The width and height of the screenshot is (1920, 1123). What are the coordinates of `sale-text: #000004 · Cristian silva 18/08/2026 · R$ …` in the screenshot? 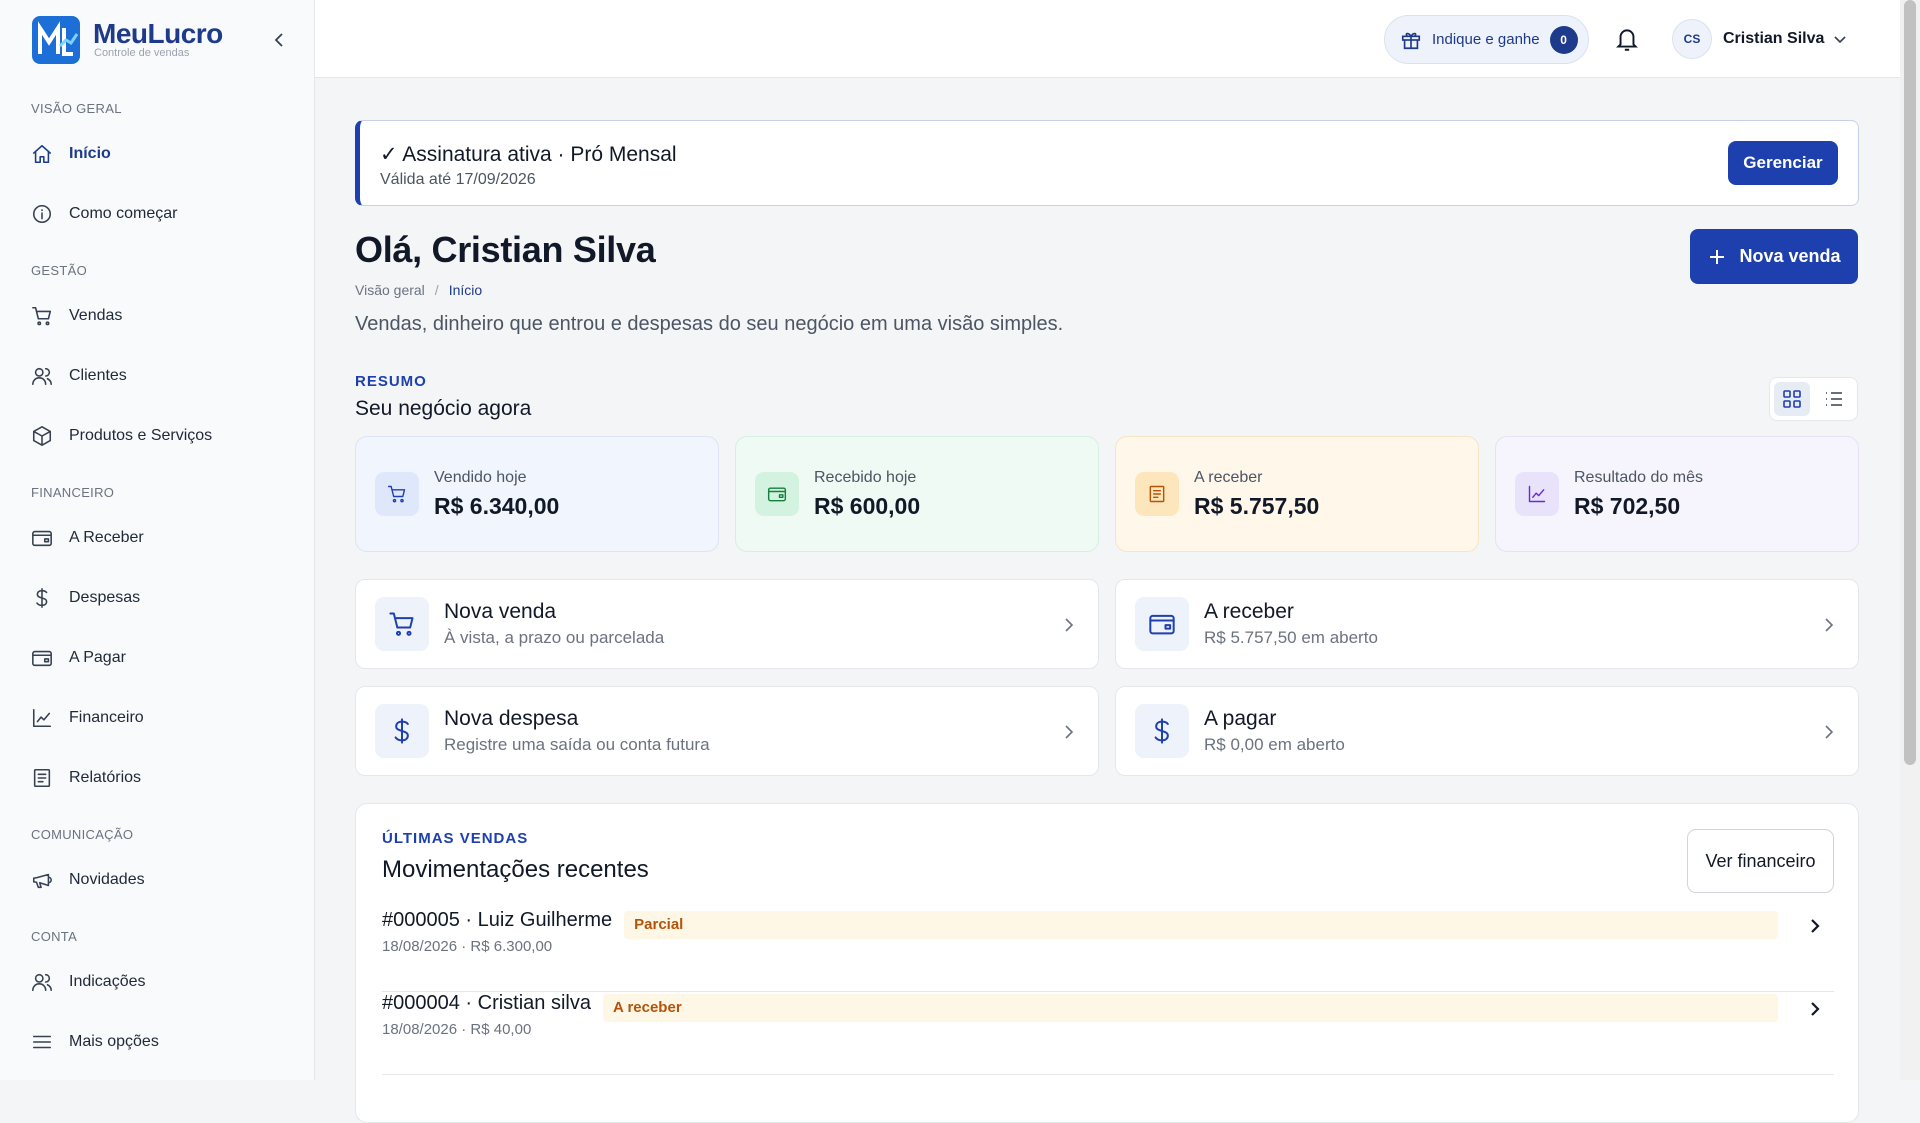 It's located at (486, 1015).